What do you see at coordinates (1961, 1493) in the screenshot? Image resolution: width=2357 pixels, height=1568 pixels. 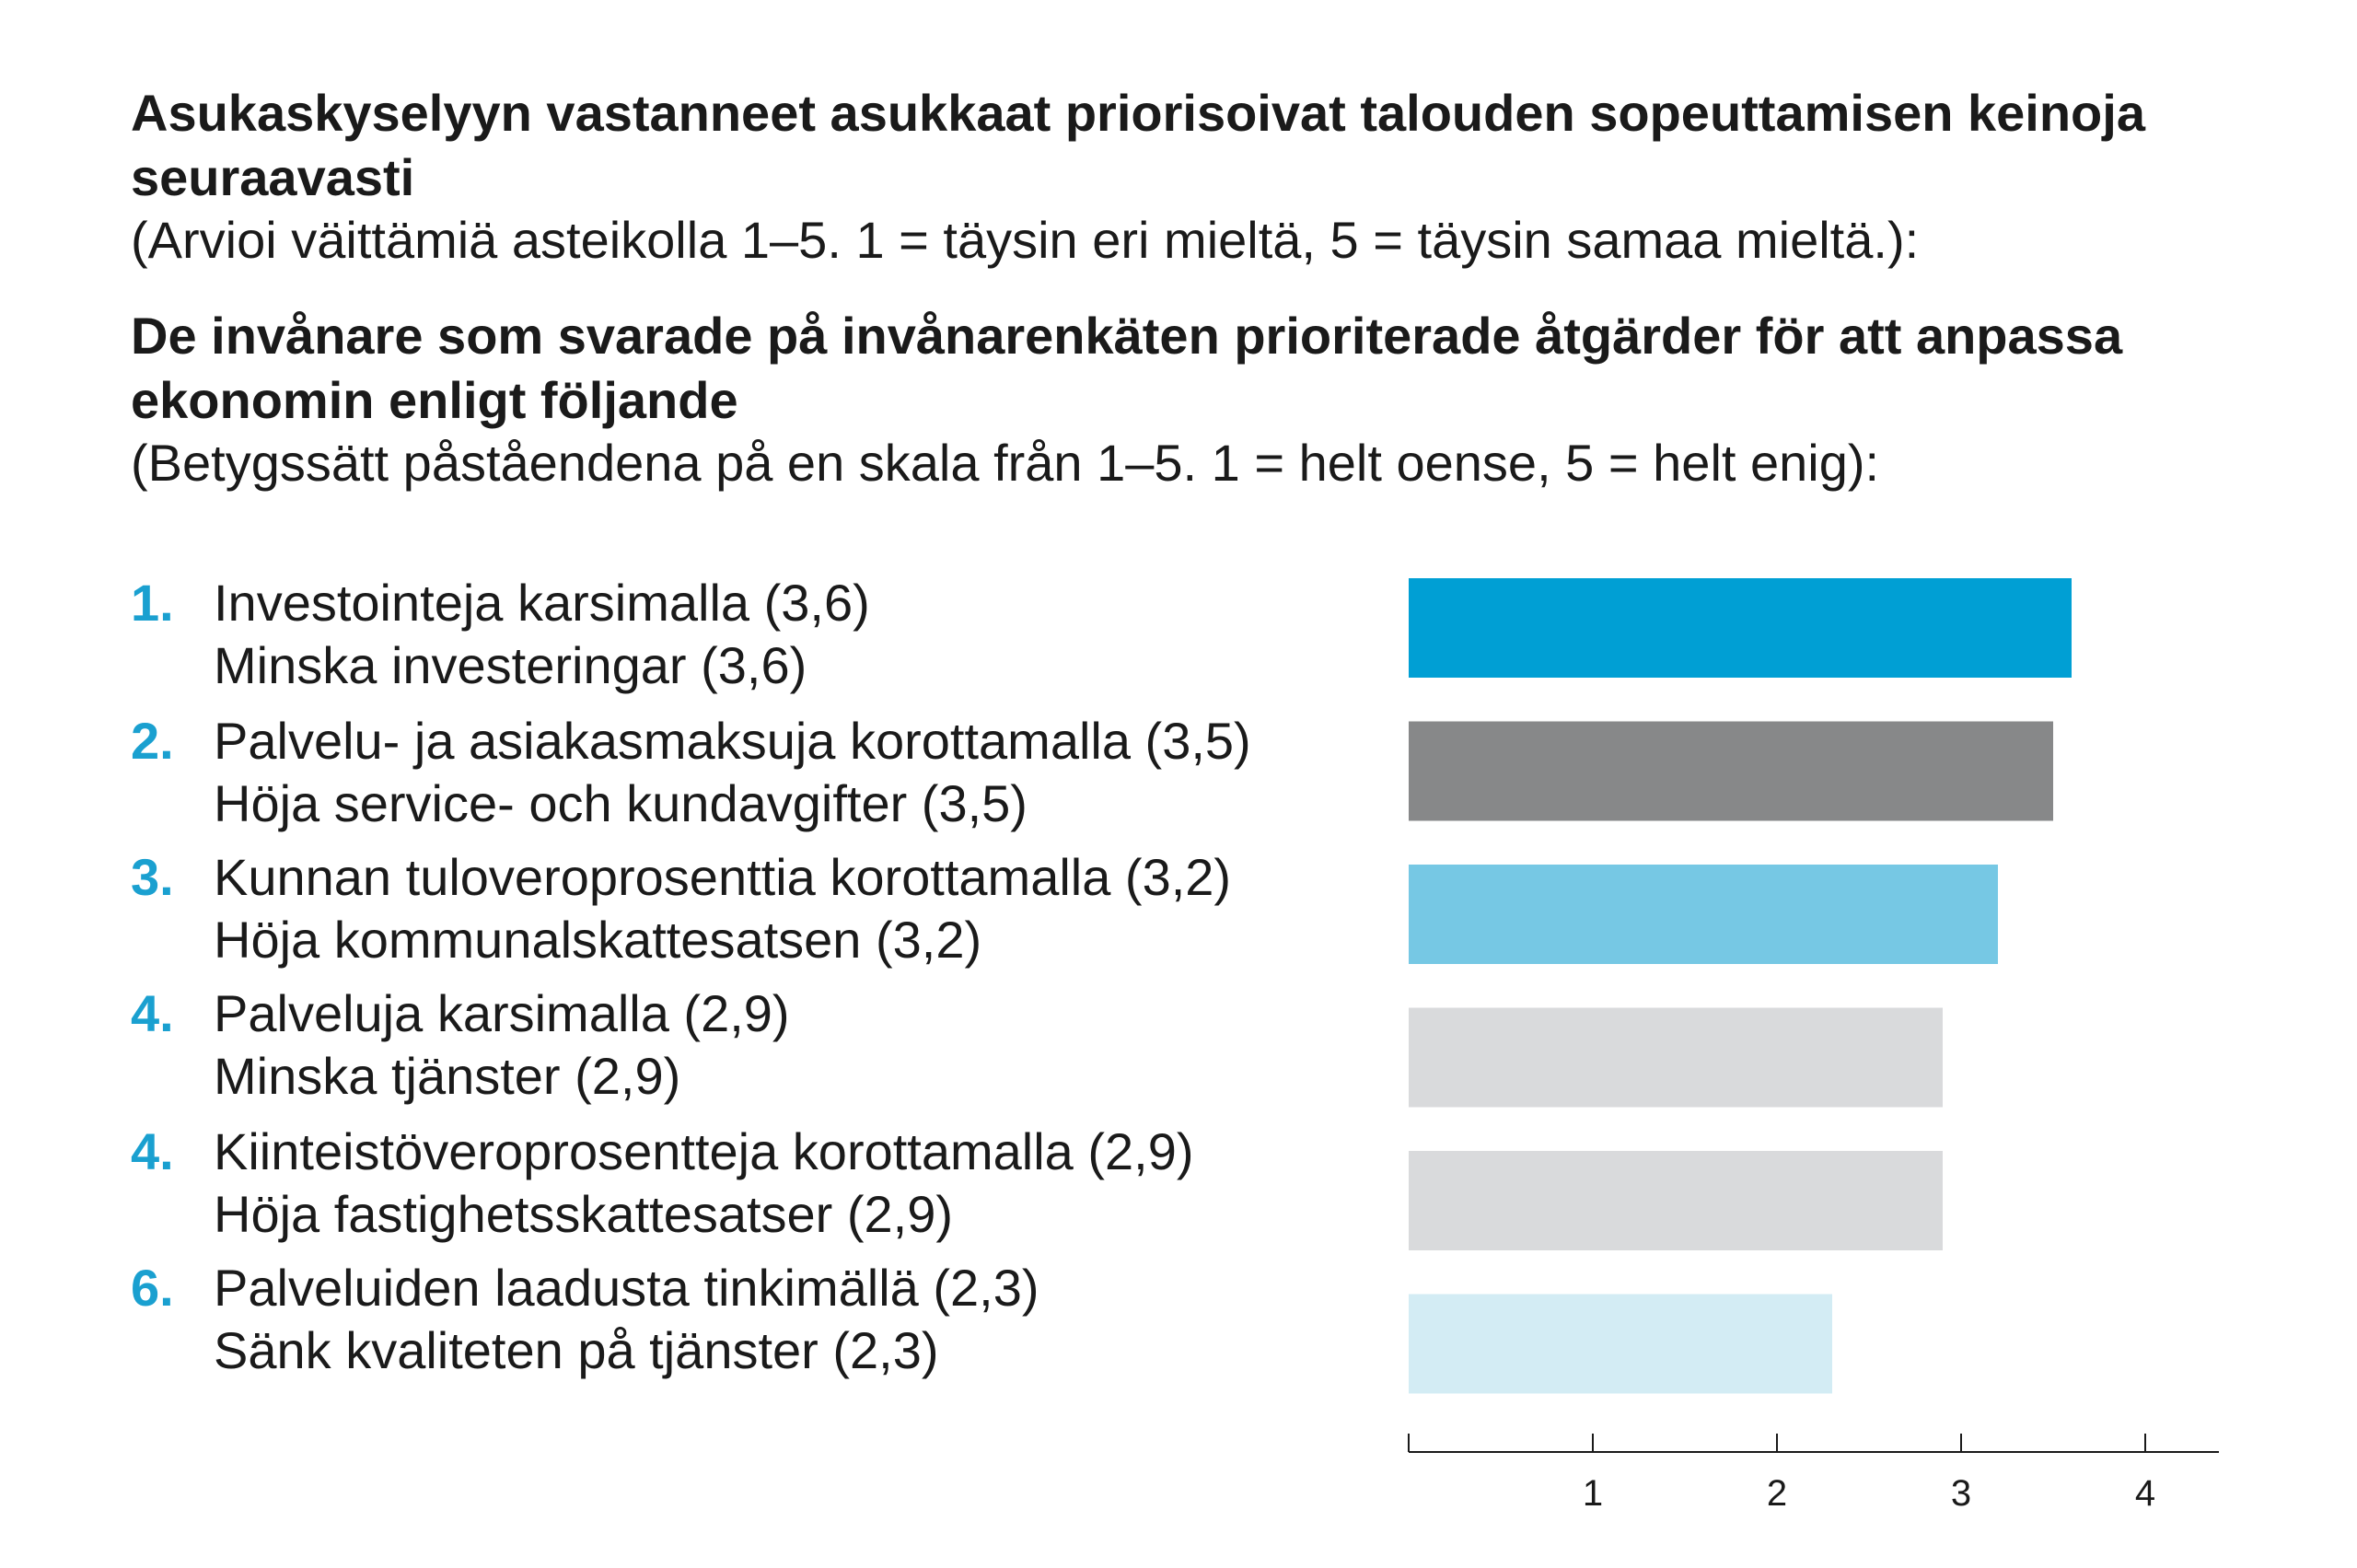 I see `x-tick-label: 3` at bounding box center [1961, 1493].